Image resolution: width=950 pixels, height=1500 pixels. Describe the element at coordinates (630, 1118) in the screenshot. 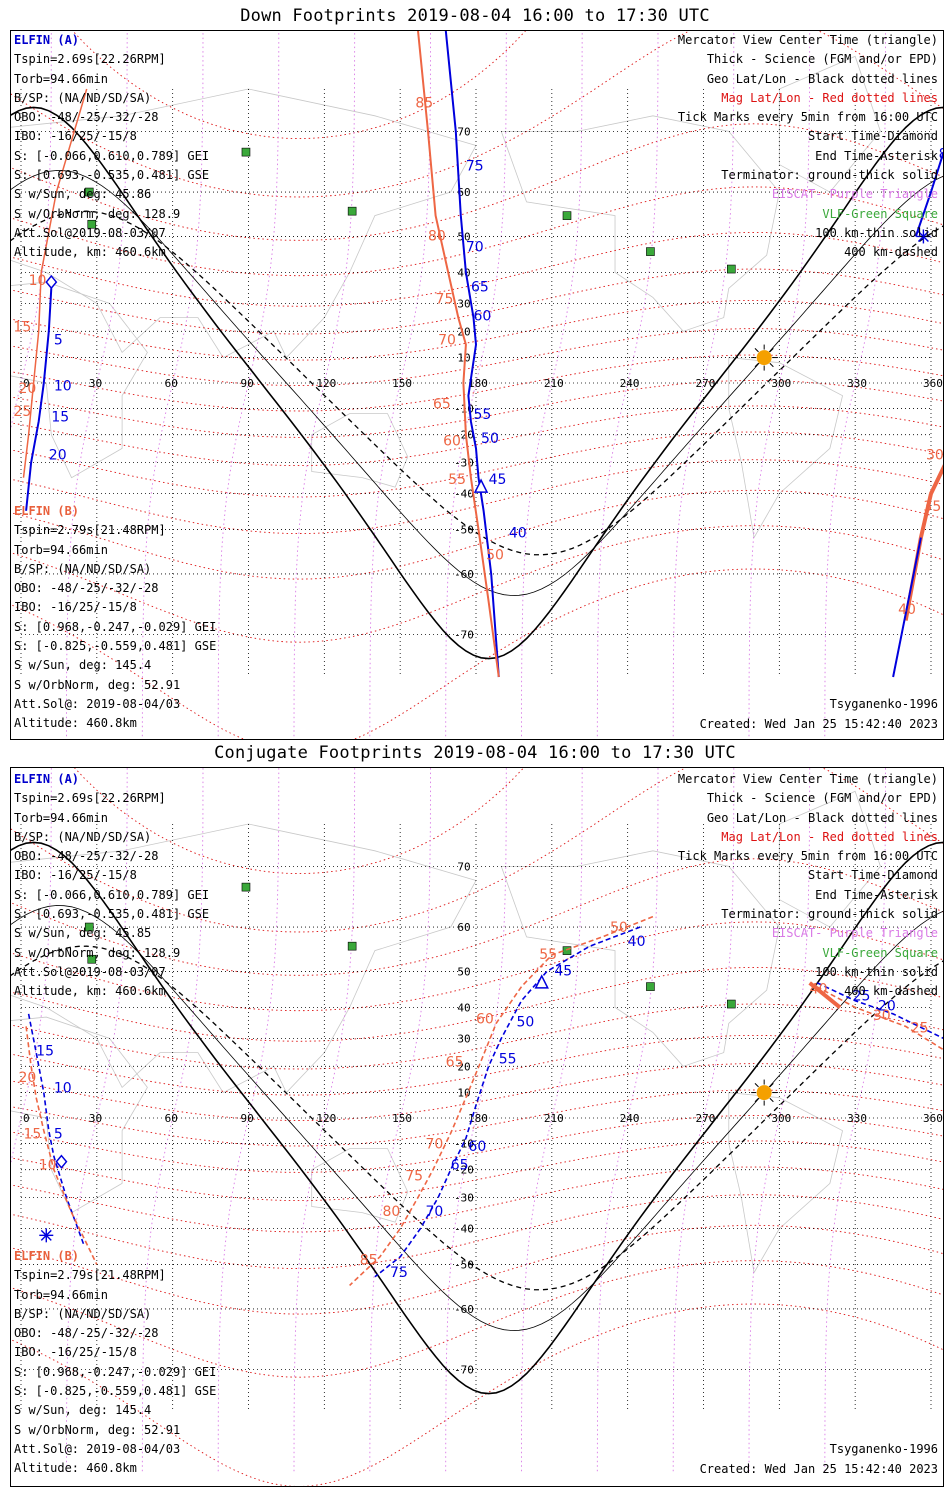

I see `lon-tick-label: 240` at that location.